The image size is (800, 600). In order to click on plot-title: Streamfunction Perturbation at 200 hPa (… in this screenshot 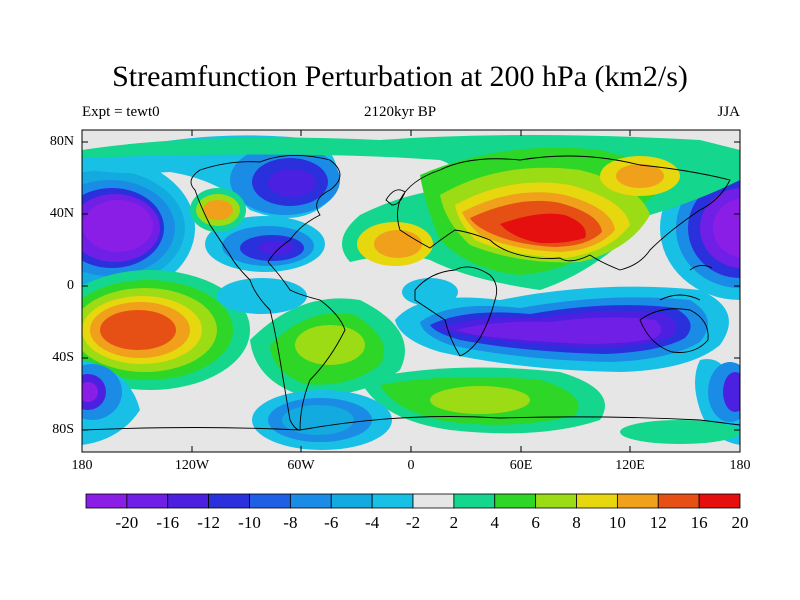, I will do `click(400, 76)`.